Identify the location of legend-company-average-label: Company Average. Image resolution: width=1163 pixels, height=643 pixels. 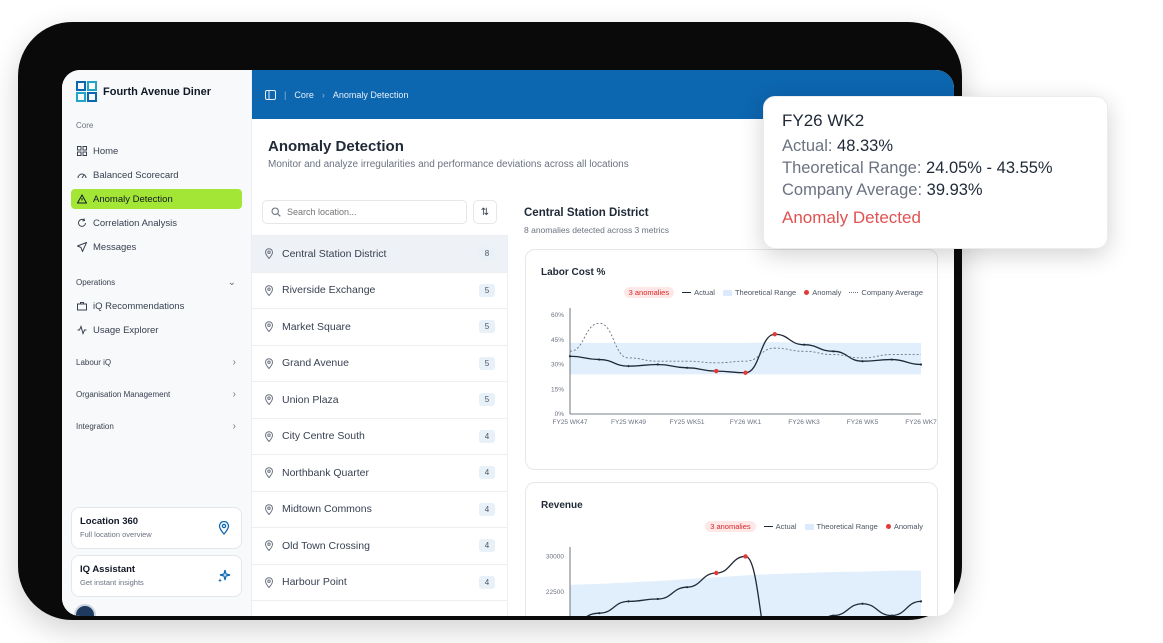
(892, 292).